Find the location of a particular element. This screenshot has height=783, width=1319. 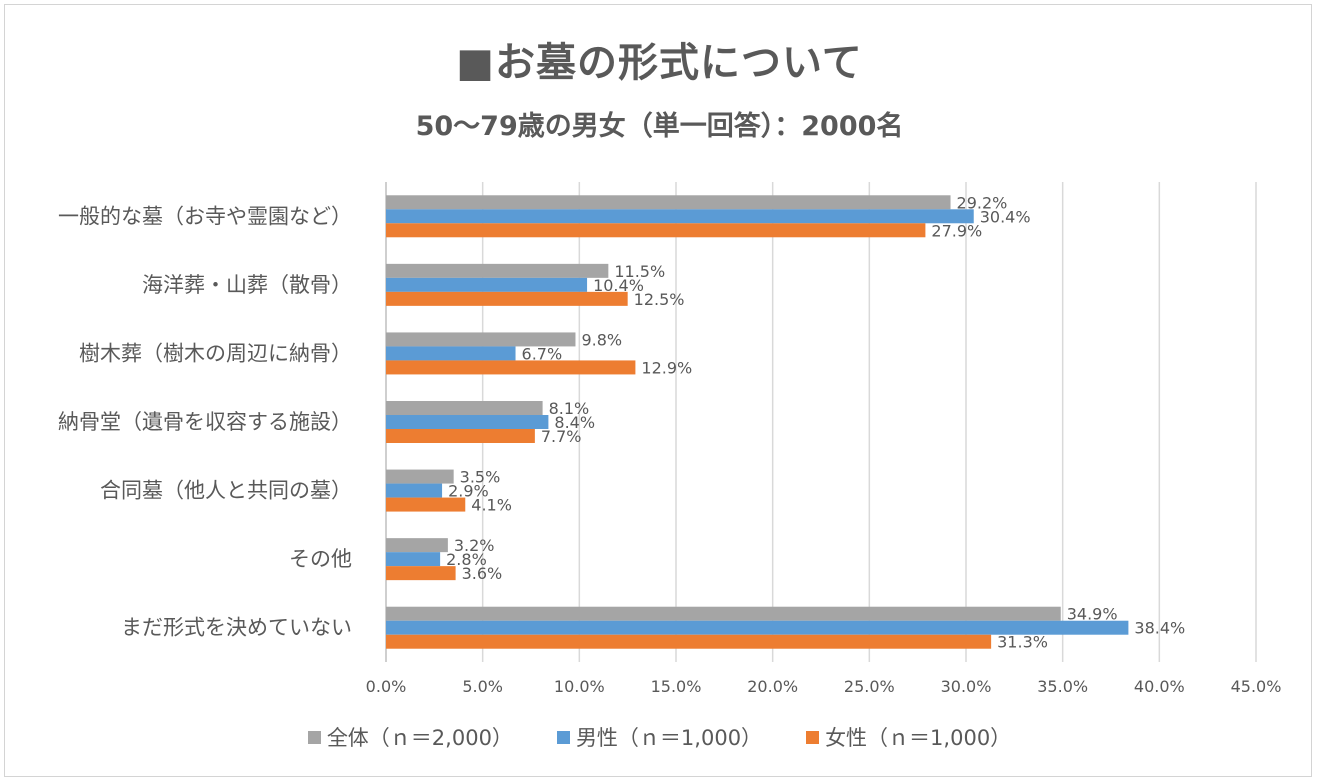

x-tick-label: 35.0% is located at coordinates (1062, 686).